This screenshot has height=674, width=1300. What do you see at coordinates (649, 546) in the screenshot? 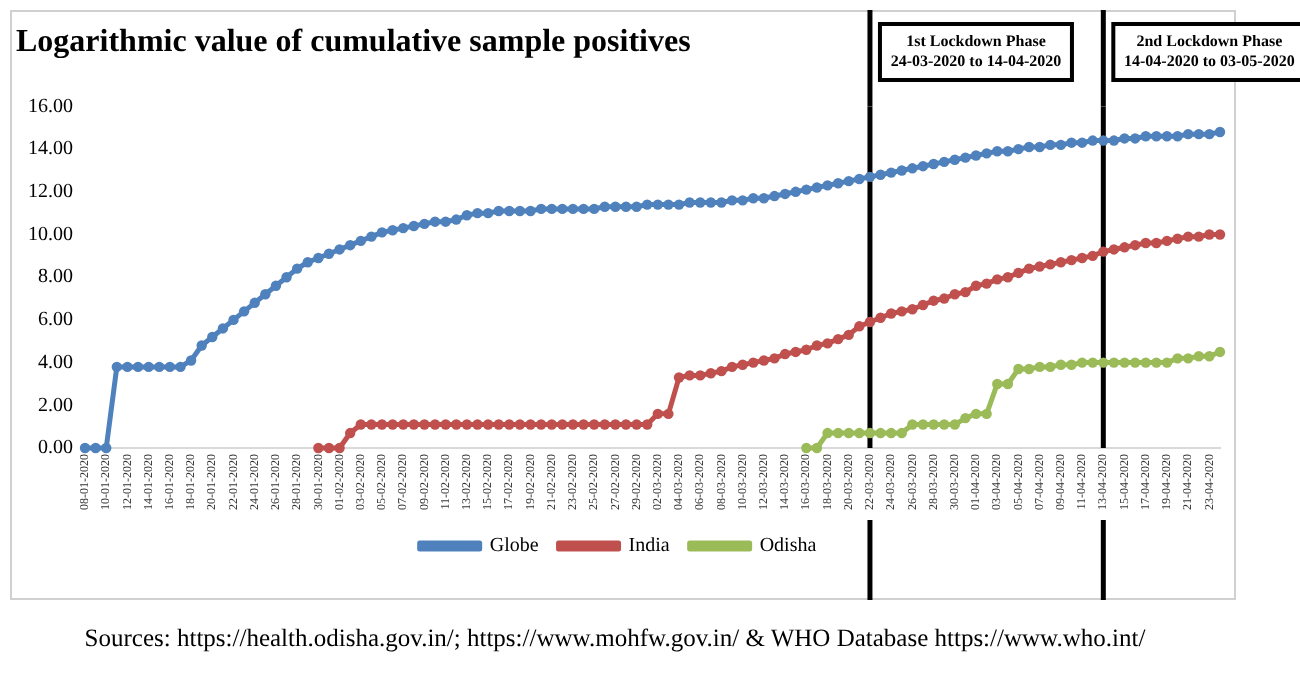
I see `legend-label: India` at bounding box center [649, 546].